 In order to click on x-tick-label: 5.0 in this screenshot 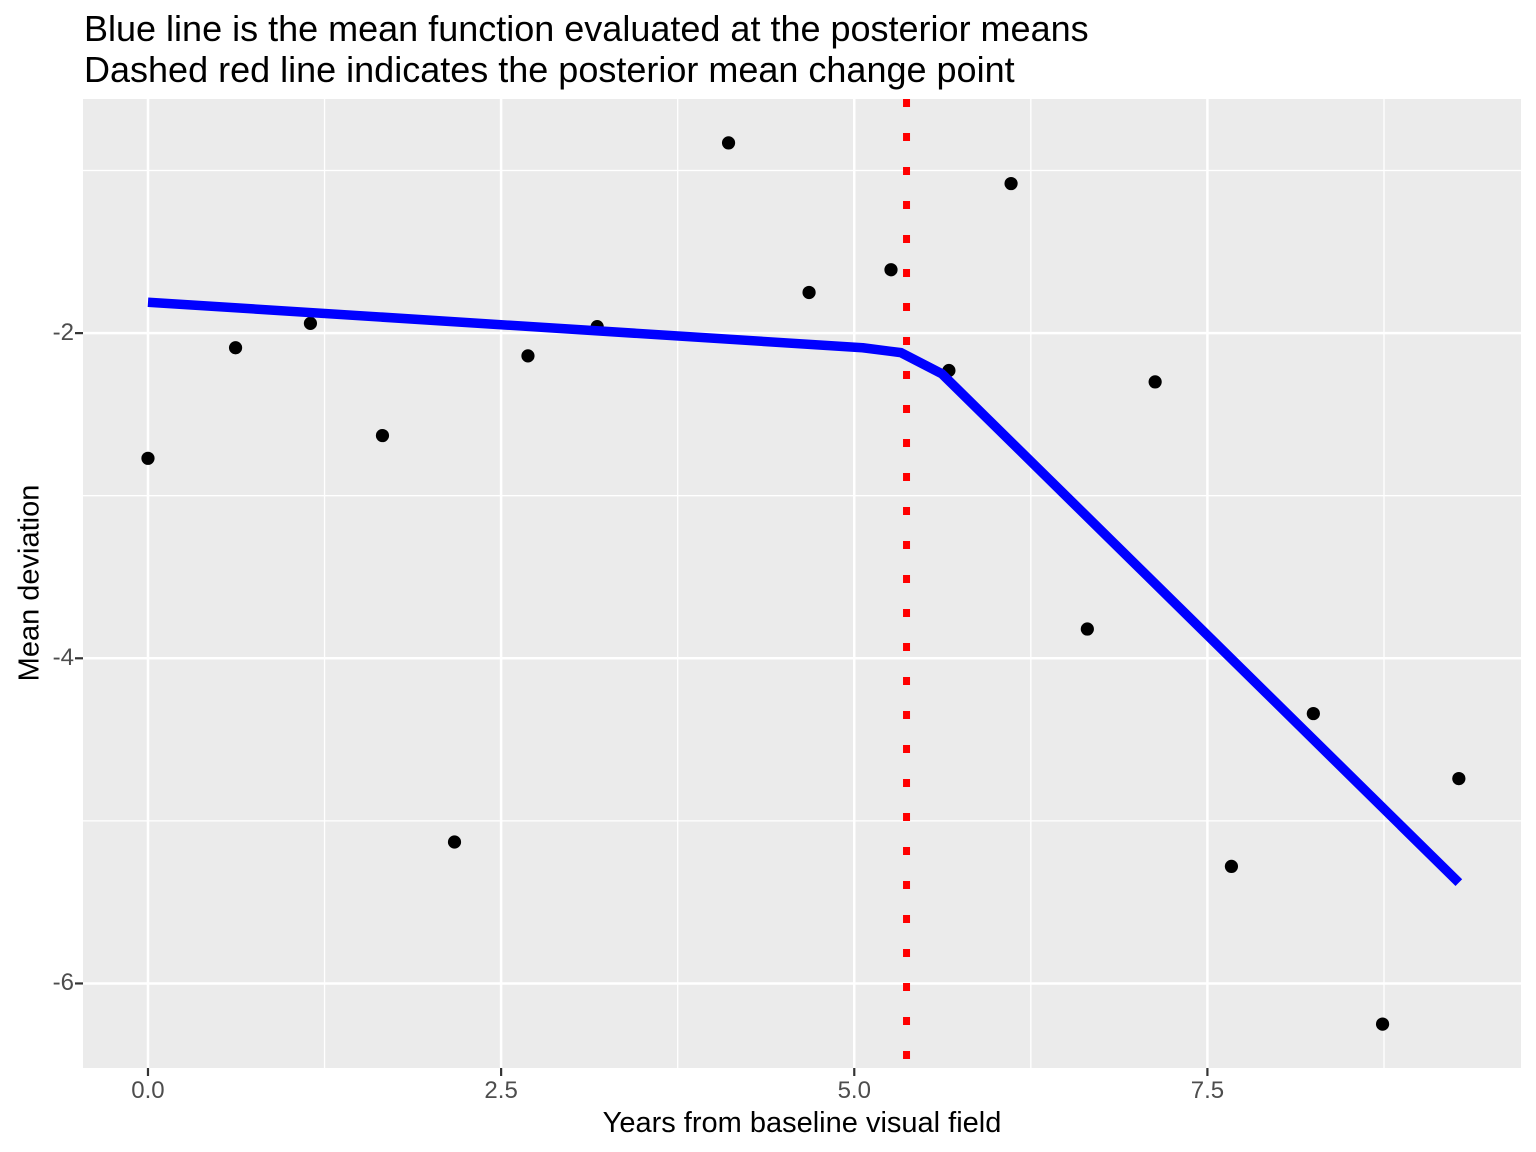, I will do `click(854, 1090)`.